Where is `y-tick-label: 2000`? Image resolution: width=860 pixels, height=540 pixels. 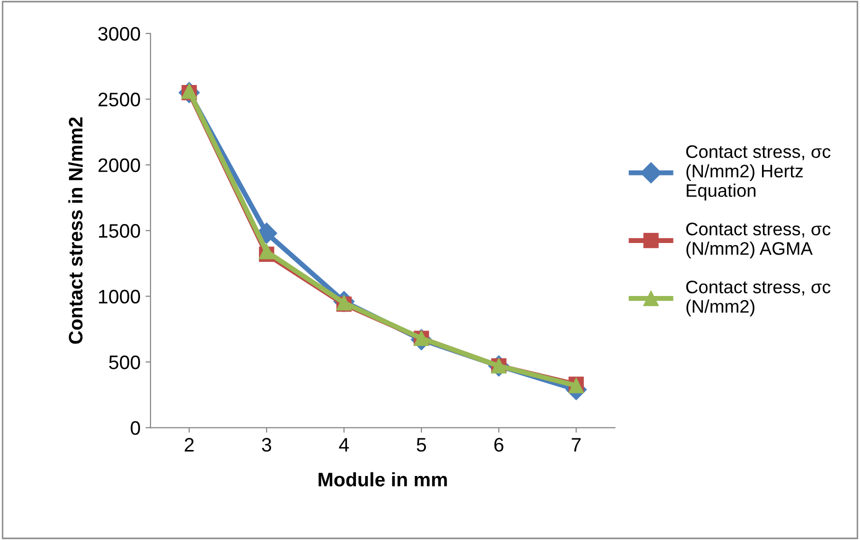 y-tick-label: 2000 is located at coordinates (119, 165).